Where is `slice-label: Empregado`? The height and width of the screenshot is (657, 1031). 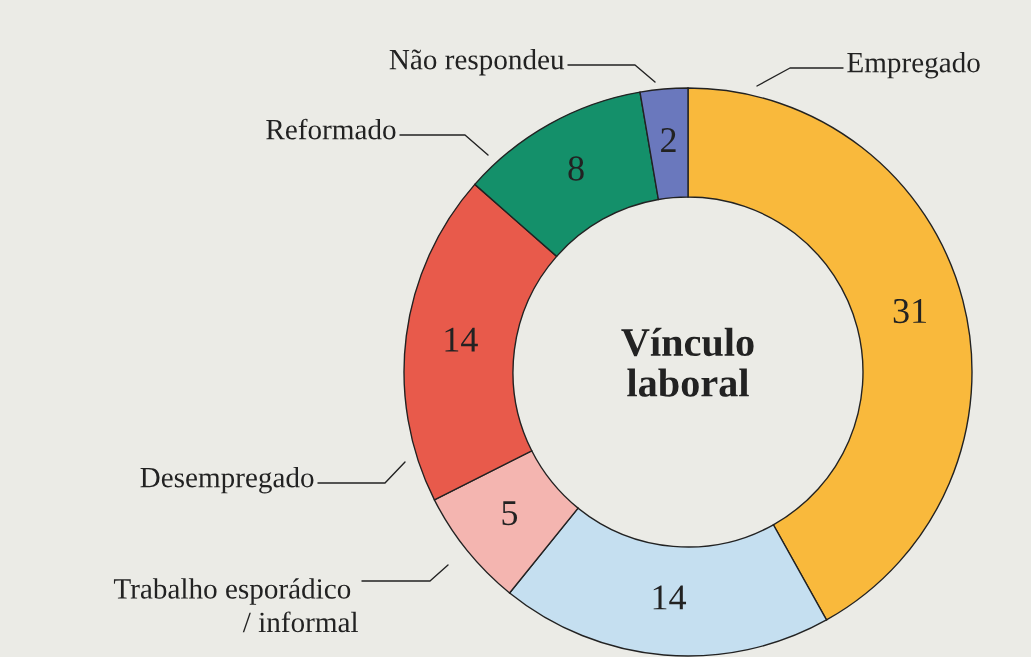 slice-label: Empregado is located at coordinates (913, 65).